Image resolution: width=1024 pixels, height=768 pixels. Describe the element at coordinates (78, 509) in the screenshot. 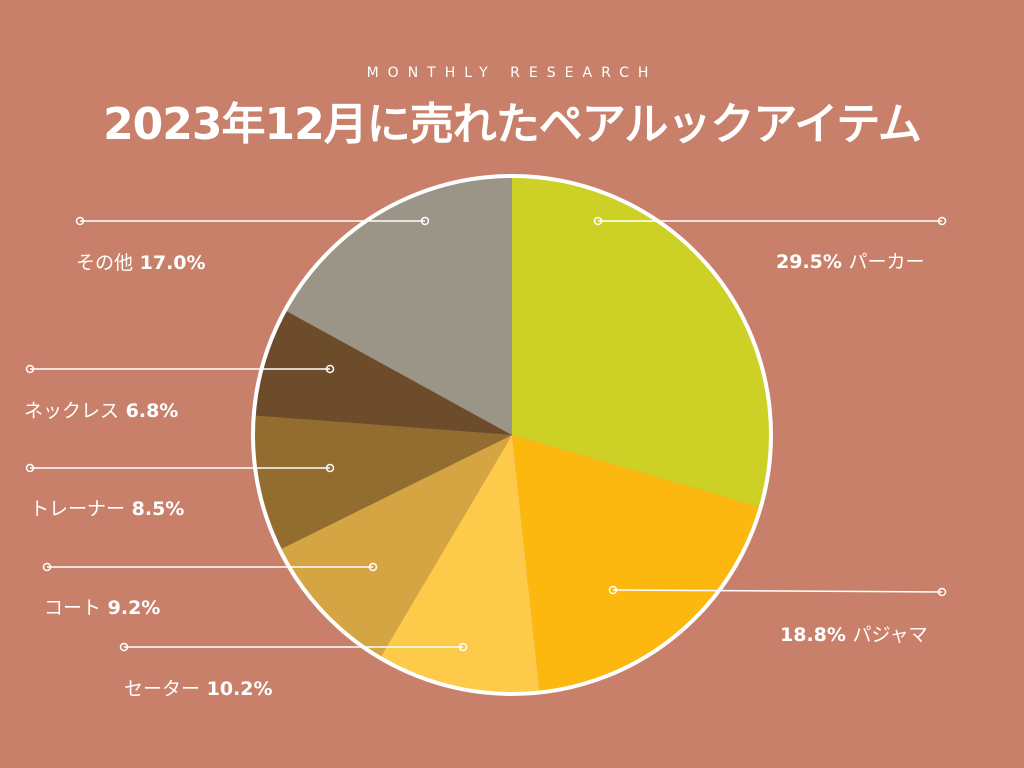

I see `label-sweatshirt-name: トレーナー` at that location.